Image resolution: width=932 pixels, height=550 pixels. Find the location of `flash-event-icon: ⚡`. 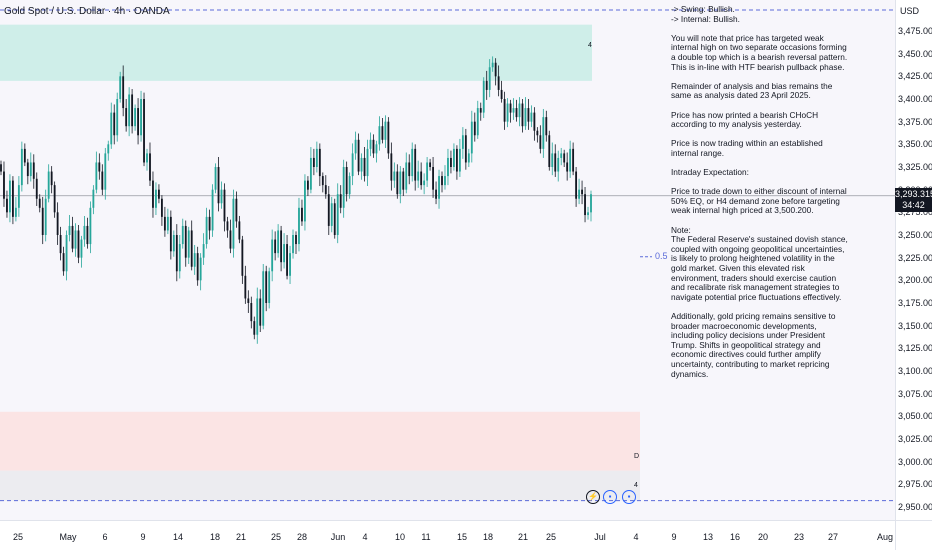

flash-event-icon: ⚡ is located at coordinates (593, 497).